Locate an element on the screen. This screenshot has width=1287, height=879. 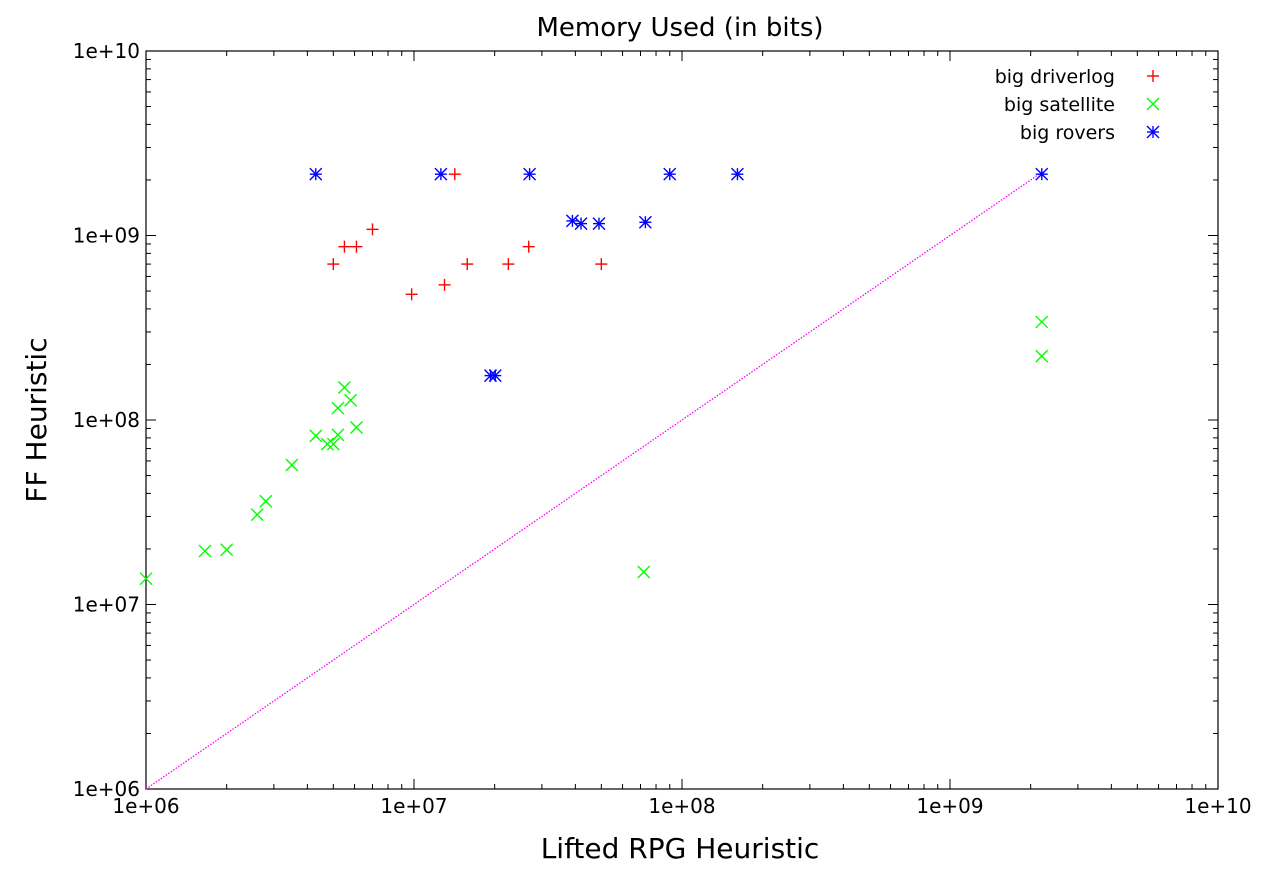
y-tick-label: 1e+10 is located at coordinates (106, 51).